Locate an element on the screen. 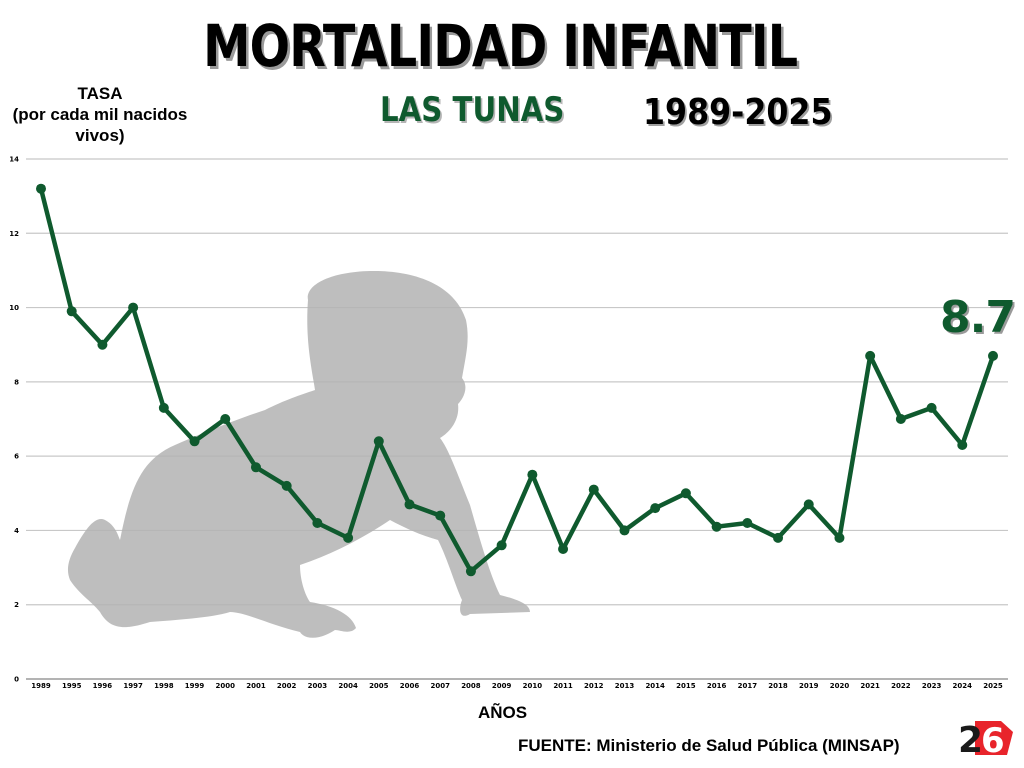  logo-digit-2: 2 is located at coordinates (970, 739).